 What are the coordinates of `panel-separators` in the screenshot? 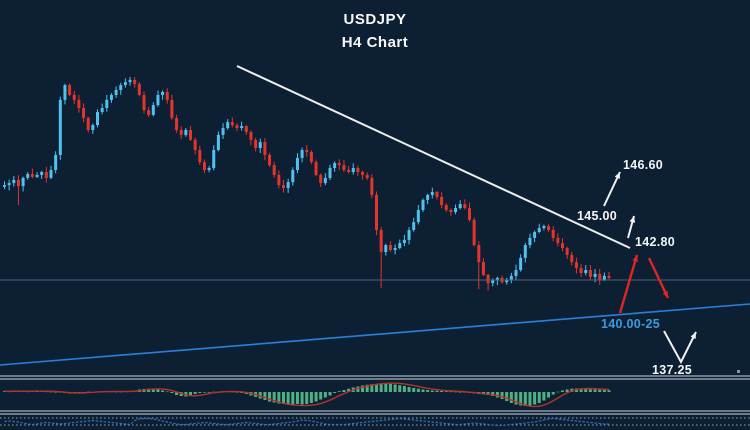 It's located at (375, 395).